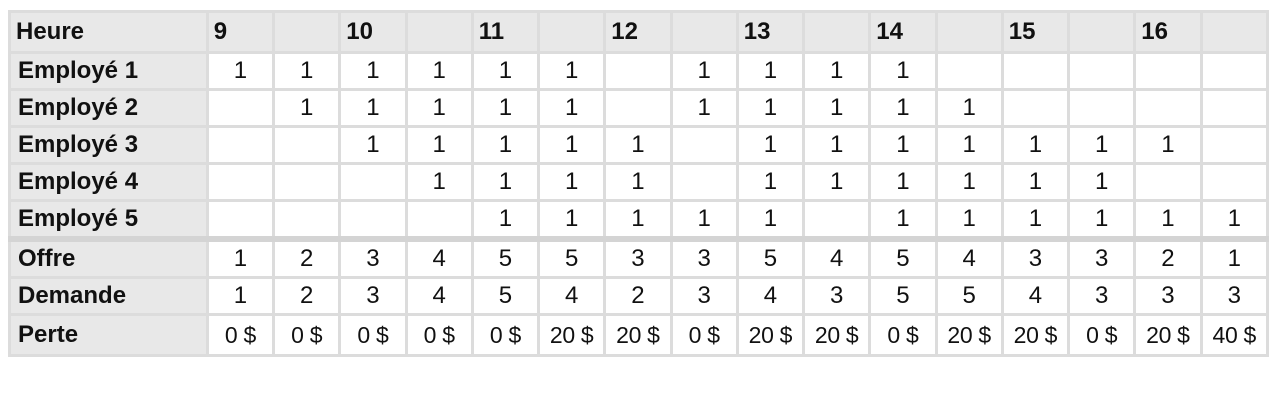 The height and width of the screenshot is (402, 1279). I want to click on hour-cell: 10, so click(373, 32).